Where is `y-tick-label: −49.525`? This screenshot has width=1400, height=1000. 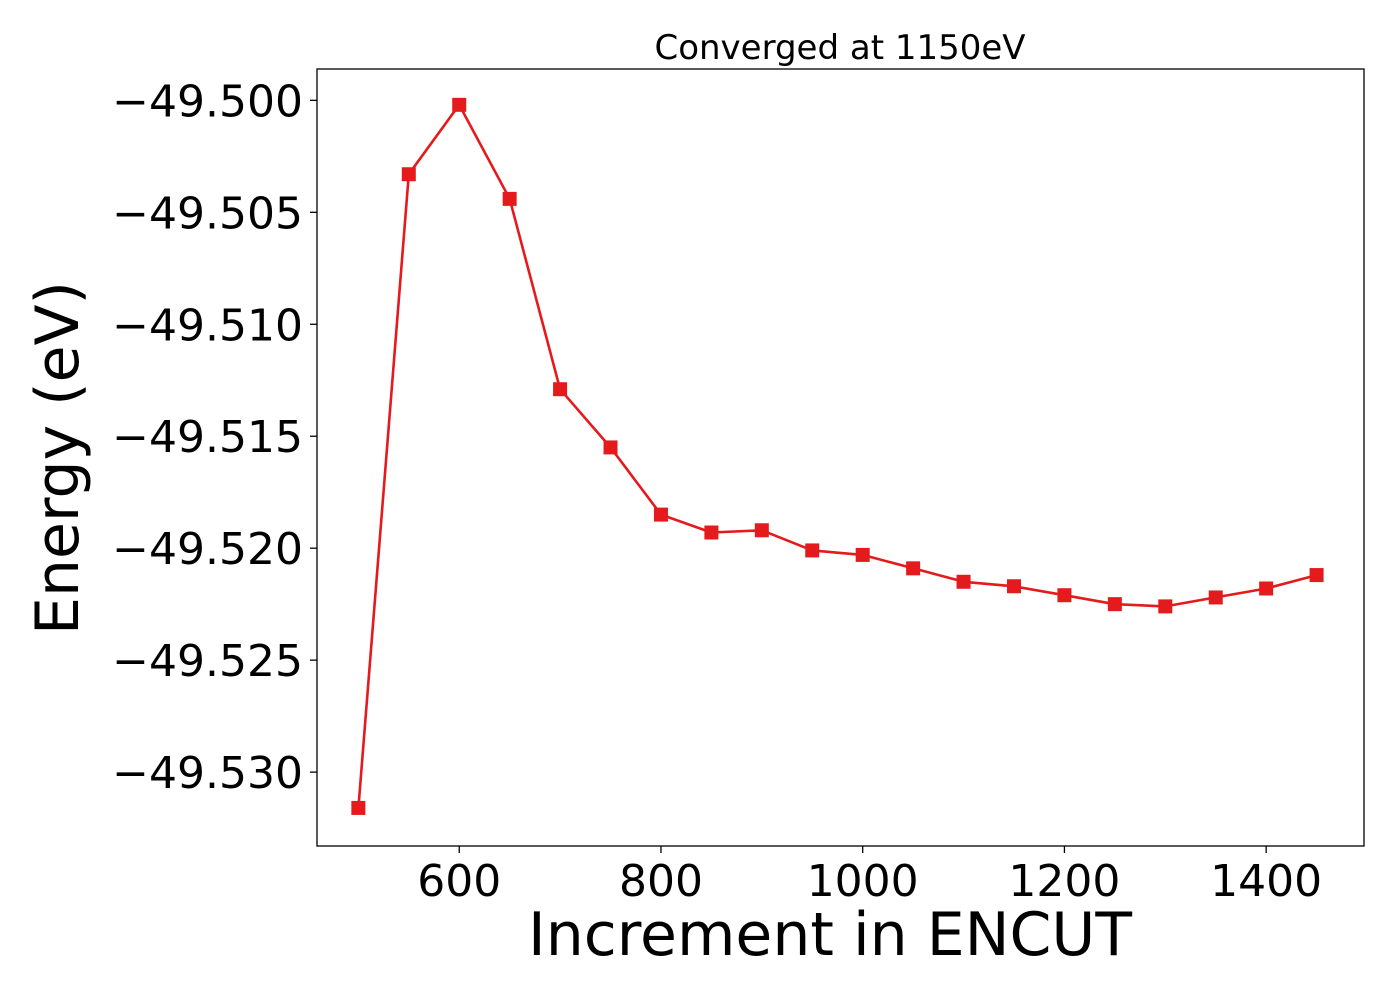 y-tick-label: −49.525 is located at coordinates (207, 661).